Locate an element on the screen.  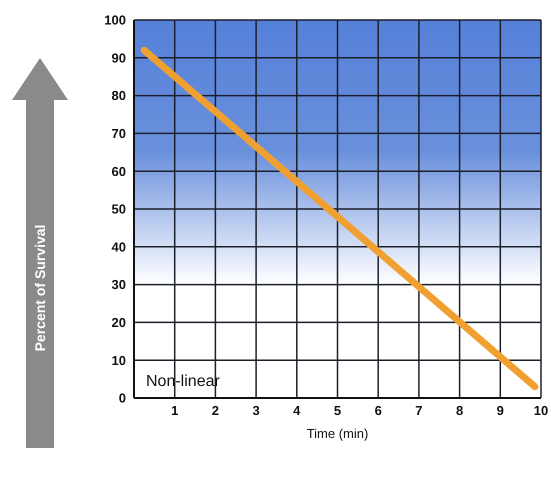
x-tick-label: 4 is located at coordinates (297, 410).